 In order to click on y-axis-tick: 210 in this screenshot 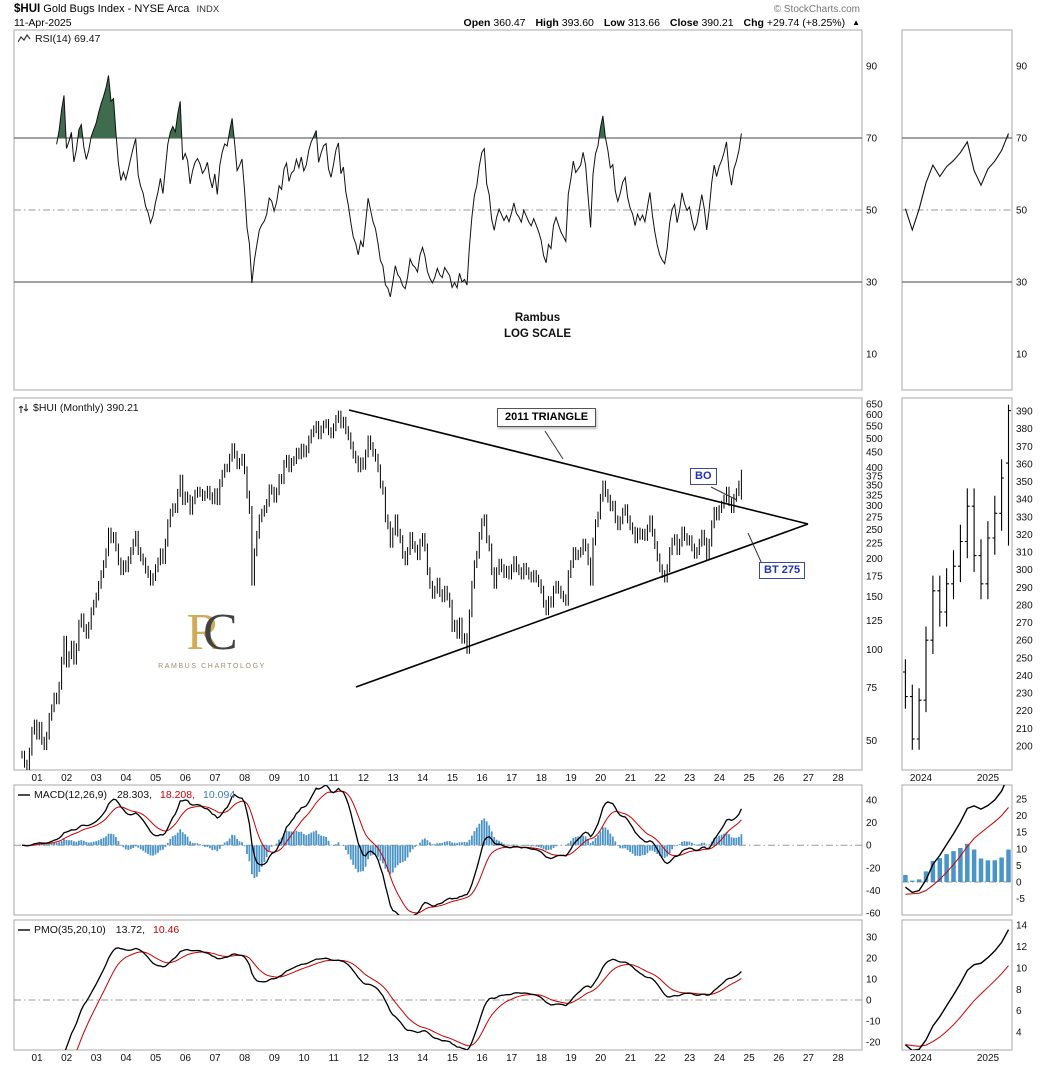, I will do `click(1024, 729)`.